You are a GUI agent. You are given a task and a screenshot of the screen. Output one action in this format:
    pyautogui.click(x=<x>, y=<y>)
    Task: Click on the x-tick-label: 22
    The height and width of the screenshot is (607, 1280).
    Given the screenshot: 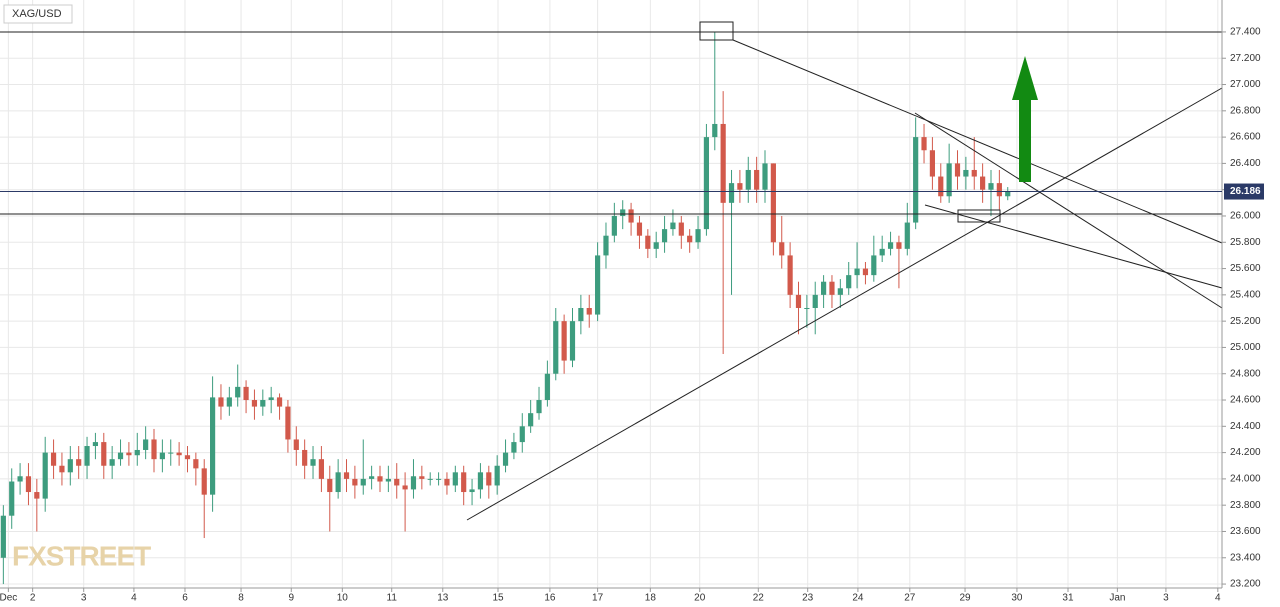 What is the action you would take?
    pyautogui.click(x=759, y=598)
    